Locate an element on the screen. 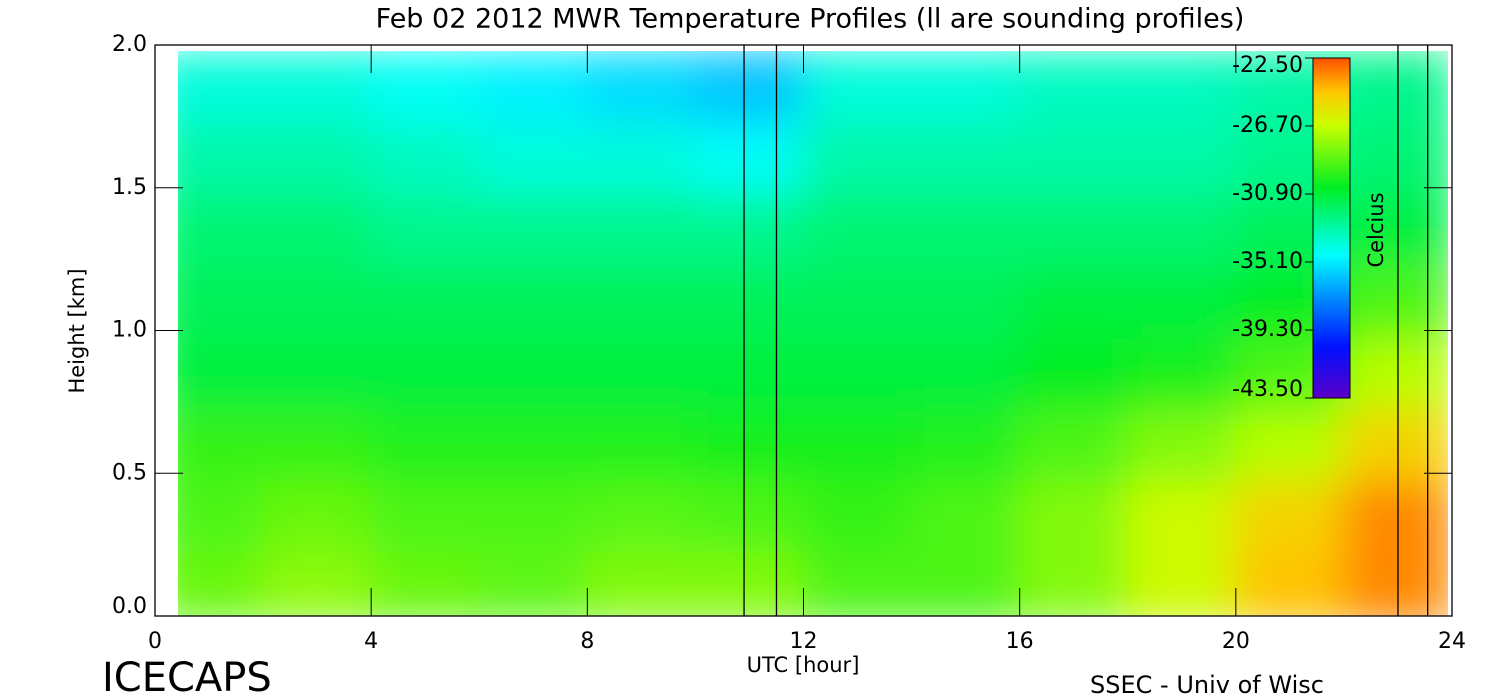 The width and height of the screenshot is (1500, 700). y-tick-label: 1.0 is located at coordinates (129, 330).